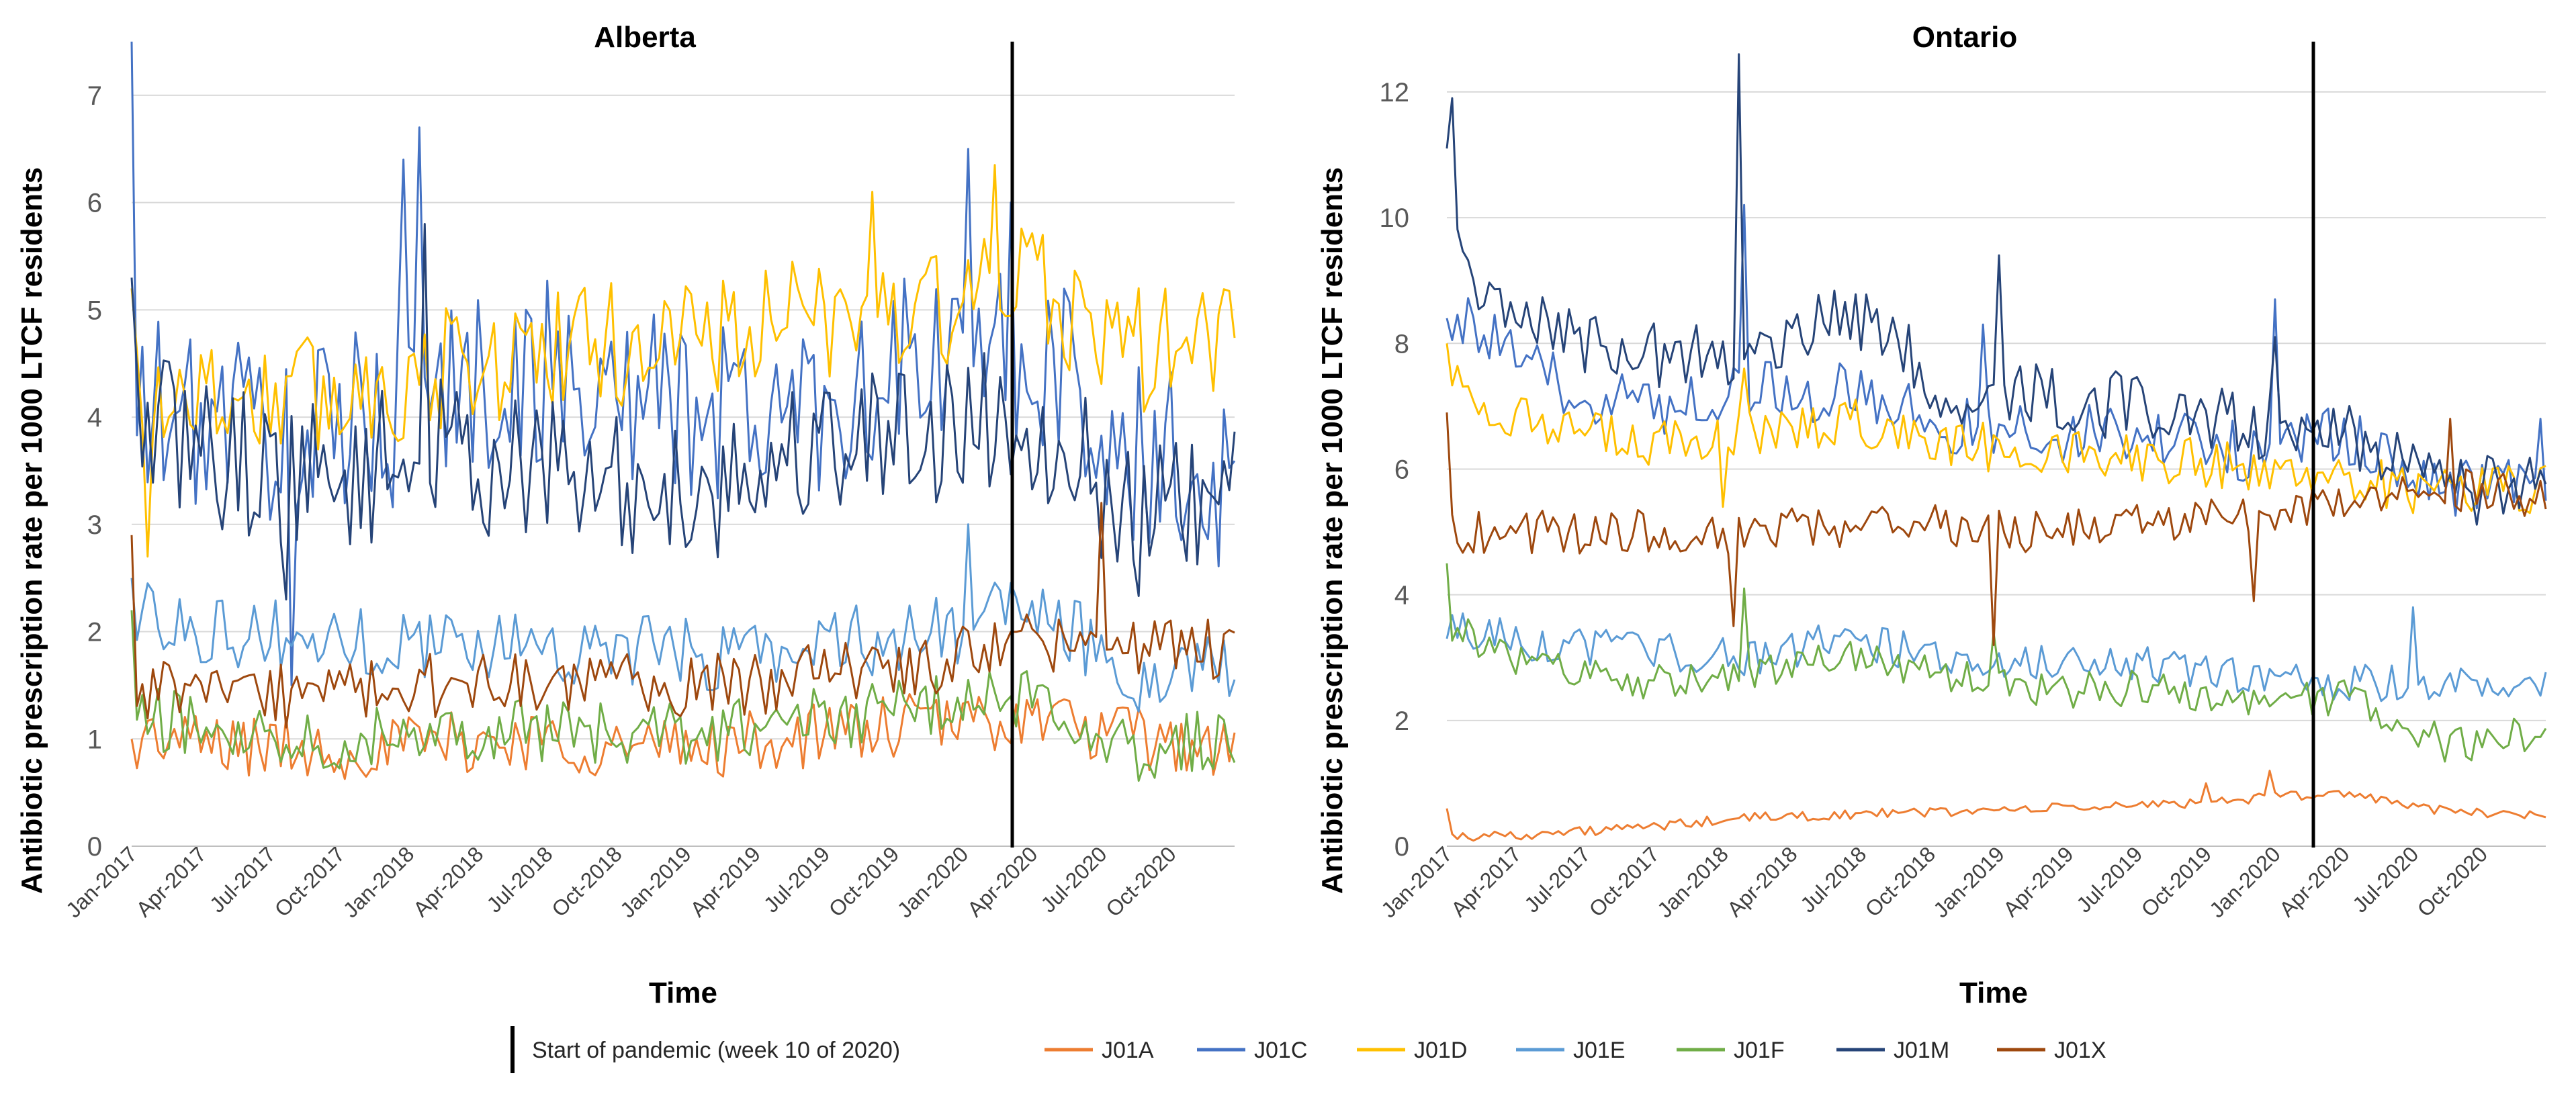 The width and height of the screenshot is (2576, 1094). What do you see at coordinates (1003, 881) in the screenshot?
I see `alberta-x-tick-label: Apr-2020` at bounding box center [1003, 881].